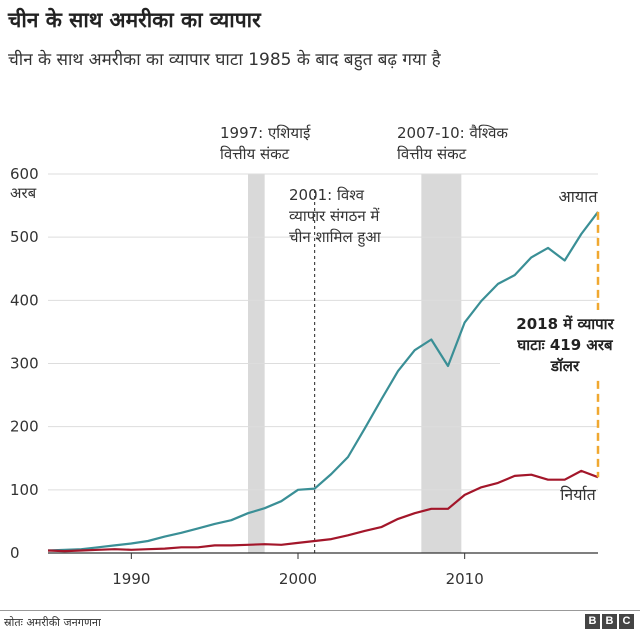 This screenshot has width=640, height=635. Describe the element at coordinates (24, 300) in the screenshot. I see `y-tick-label: 400` at that location.